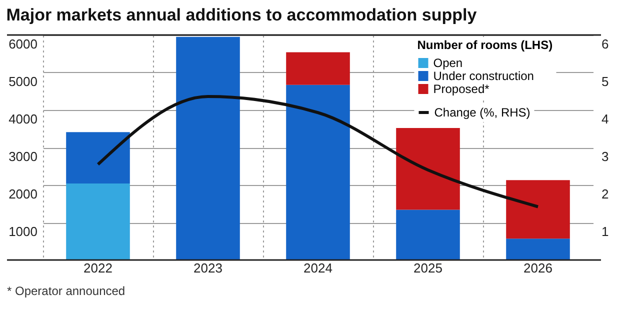 The image size is (620, 334). I want to click on chart-title: Major markets annual additions to accommodation supply, so click(242, 14).